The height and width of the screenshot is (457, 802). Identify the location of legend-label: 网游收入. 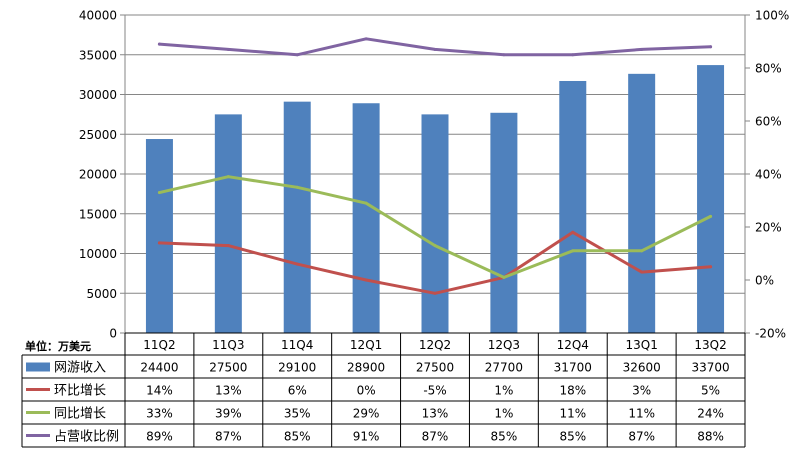
(80, 368).